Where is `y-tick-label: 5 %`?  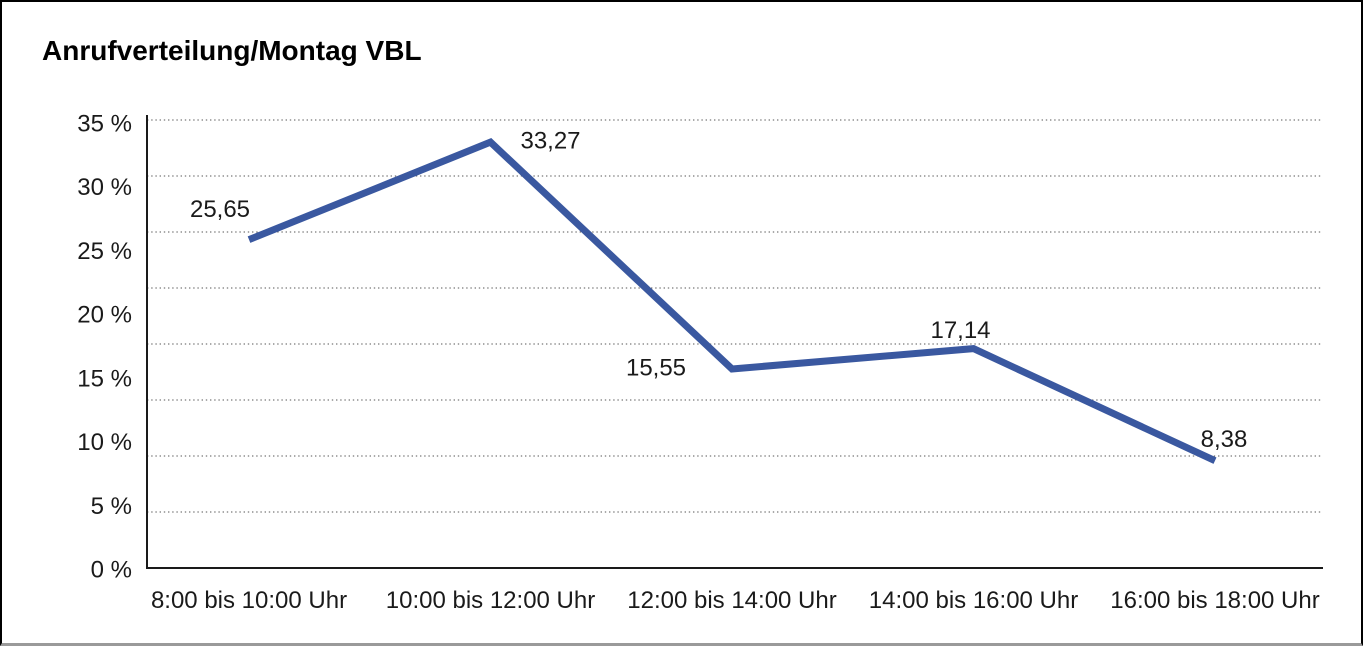 y-tick-label: 5 % is located at coordinates (111, 506).